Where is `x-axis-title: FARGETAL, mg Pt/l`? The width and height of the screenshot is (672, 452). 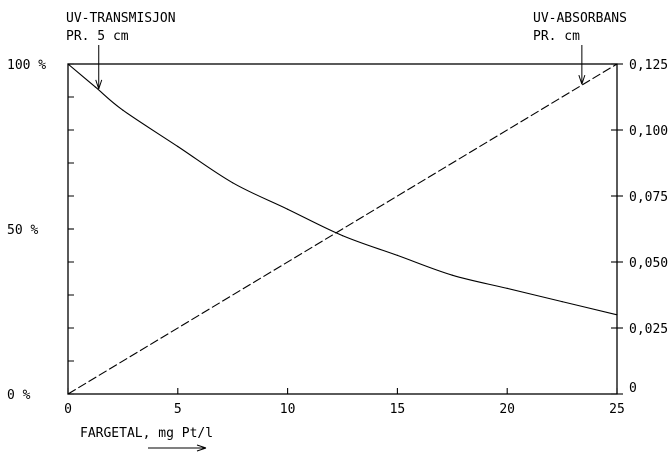 x-axis-title: FARGETAL, mg Pt/l is located at coordinates (146, 433).